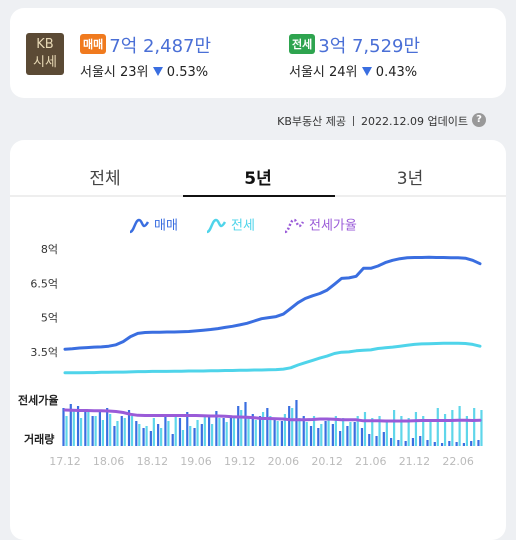 The width and height of the screenshot is (516, 540). Describe the element at coordinates (396, 72) in the screenshot. I see `change: 0.43%` at that location.